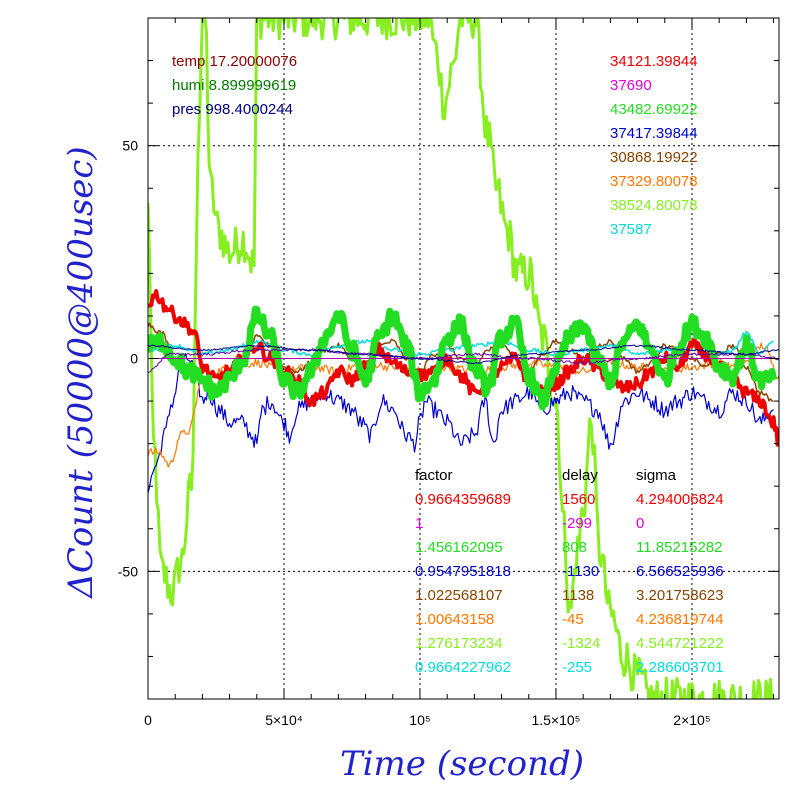 The width and height of the screenshot is (797, 797). What do you see at coordinates (463, 499) in the screenshot?
I see `table-cell-factor-0: 0.9664359689` at bounding box center [463, 499].